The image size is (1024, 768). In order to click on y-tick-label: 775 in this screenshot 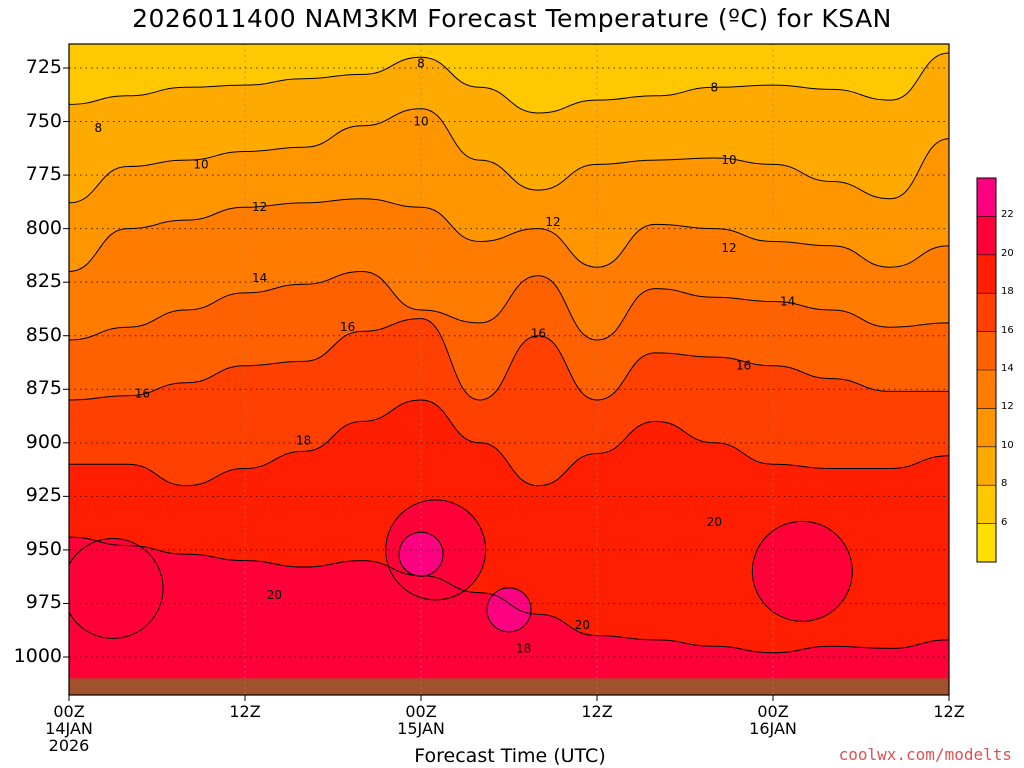, I will do `click(43, 174)`.